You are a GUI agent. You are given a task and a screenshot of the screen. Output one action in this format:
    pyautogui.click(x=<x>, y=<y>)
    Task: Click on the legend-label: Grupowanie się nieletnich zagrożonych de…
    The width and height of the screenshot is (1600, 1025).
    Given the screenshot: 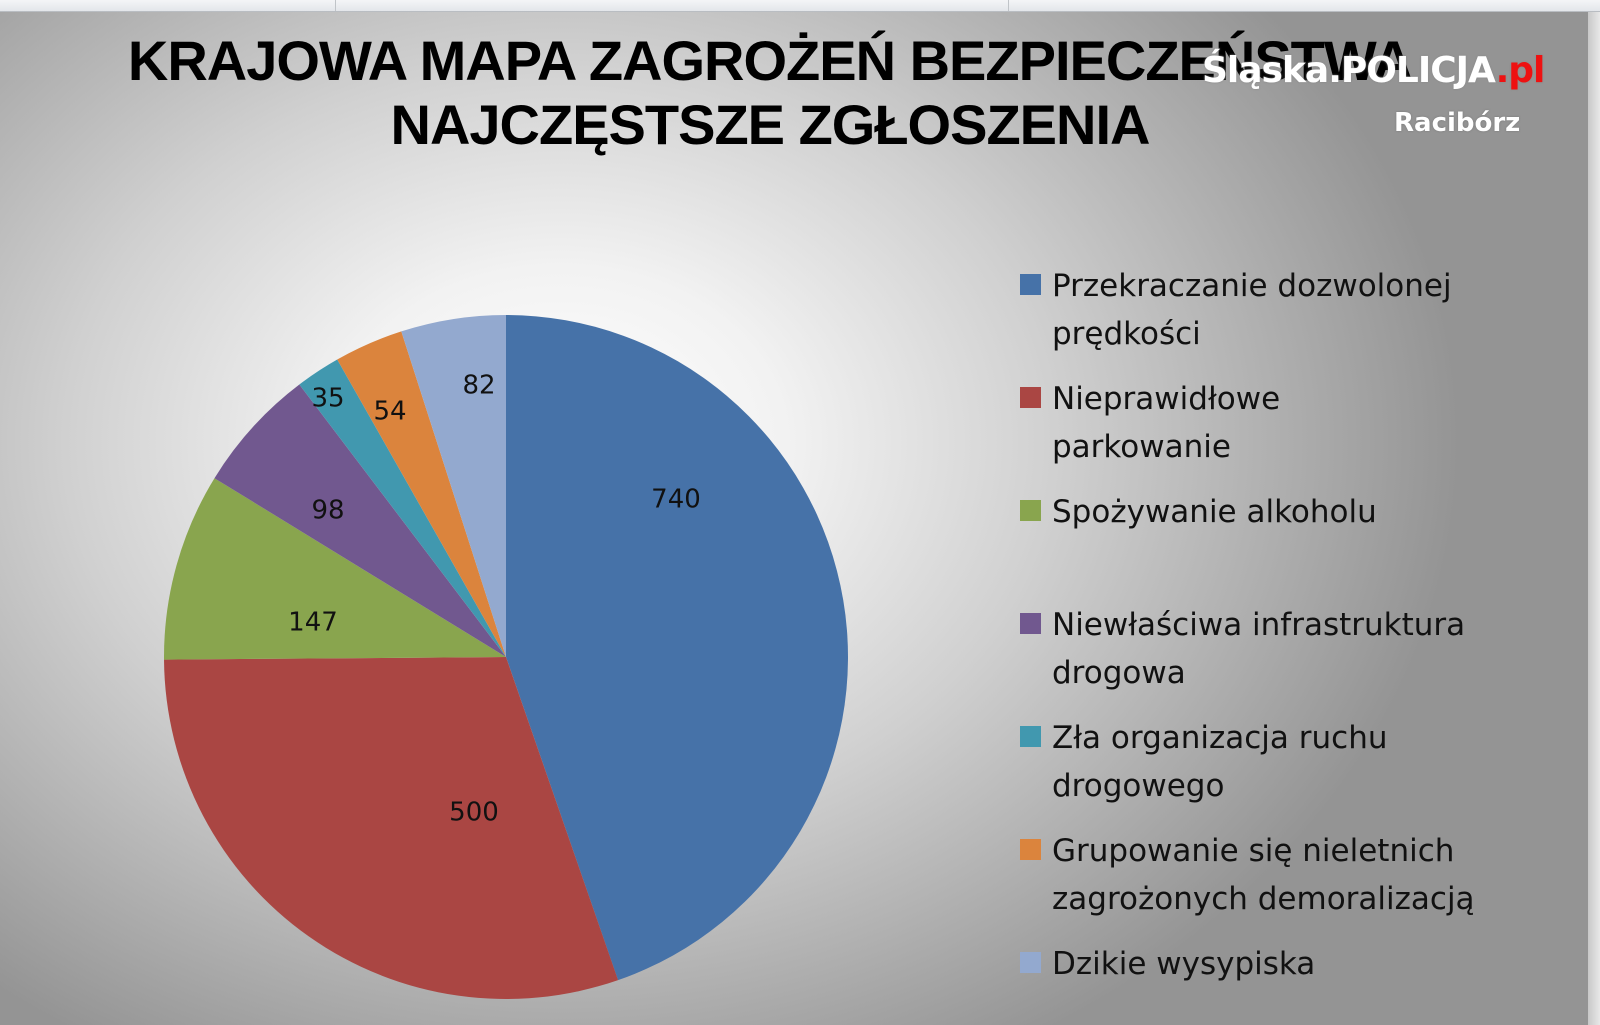 What is the action you would take?
    pyautogui.click(x=1263, y=875)
    